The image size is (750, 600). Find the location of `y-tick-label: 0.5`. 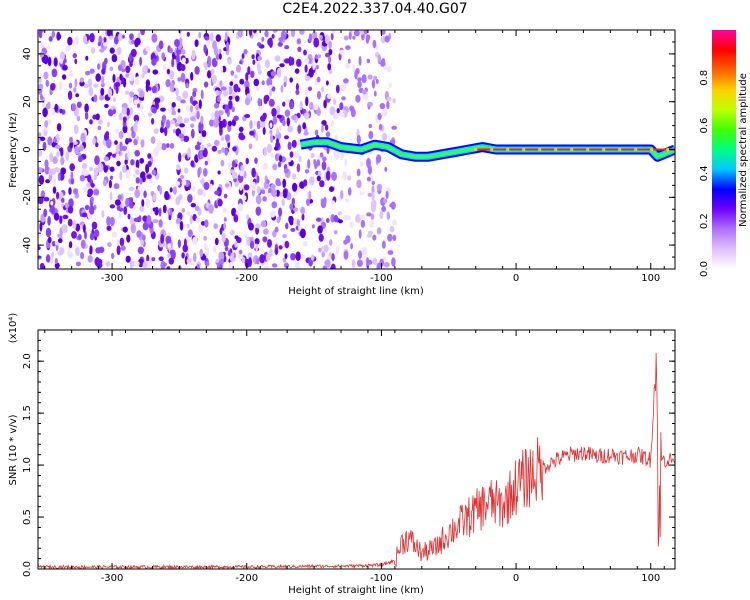

y-tick-label: 0.5 is located at coordinates (27, 517).